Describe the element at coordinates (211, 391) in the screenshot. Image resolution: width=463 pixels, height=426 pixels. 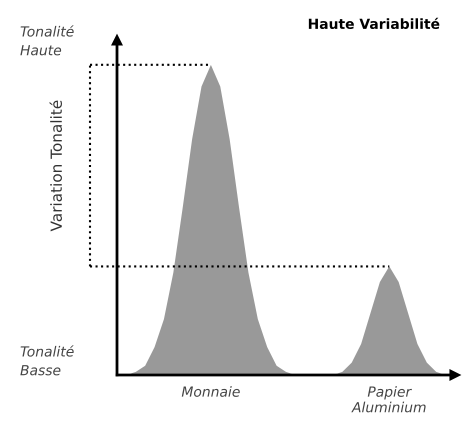
I see `x-tick-label: Monnaie` at that location.